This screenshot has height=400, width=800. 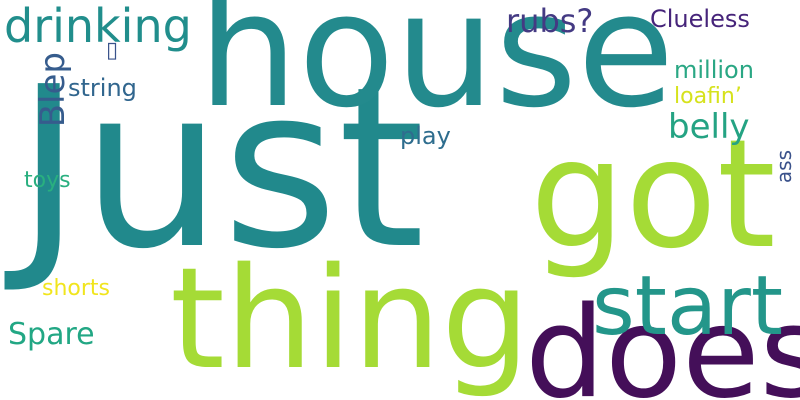 I want to click on word-drinking: drinking, so click(x=98, y=26).